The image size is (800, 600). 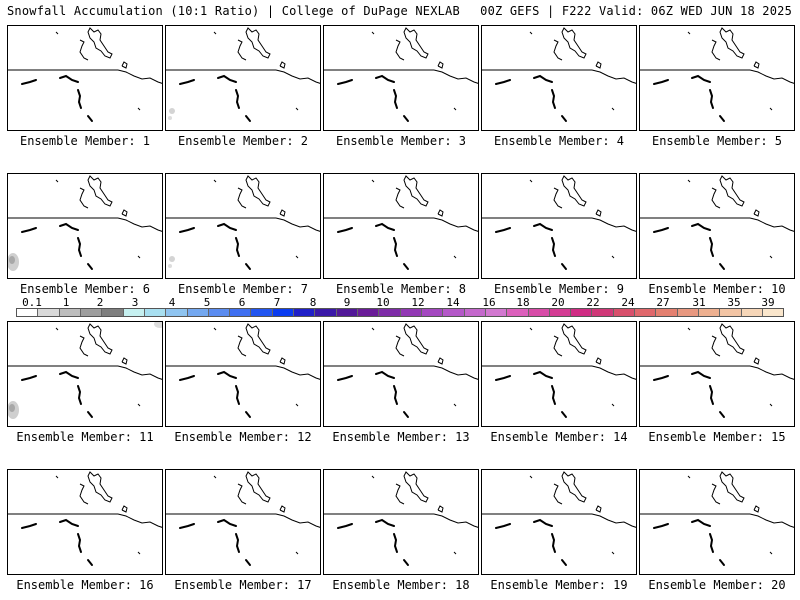 I want to click on ensemble-member-label: Ensemble Member: 13, so click(x=401, y=437).